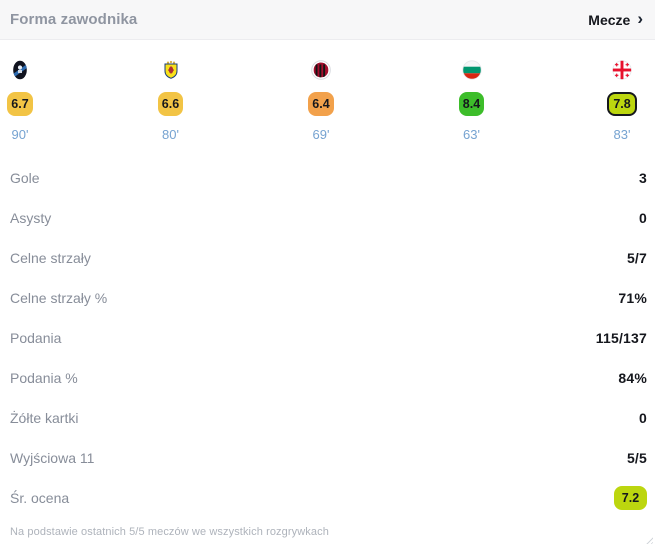  I want to click on stat-row-shots-on-target: Celne strzały 5/7, so click(327, 258).